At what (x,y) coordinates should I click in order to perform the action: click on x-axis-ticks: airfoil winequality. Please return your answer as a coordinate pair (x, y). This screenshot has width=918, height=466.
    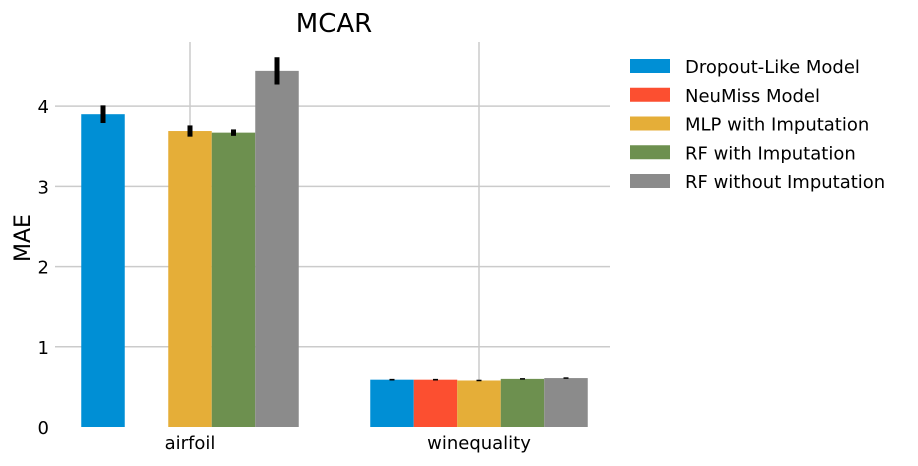
    Looking at the image, I should click on (348, 443).